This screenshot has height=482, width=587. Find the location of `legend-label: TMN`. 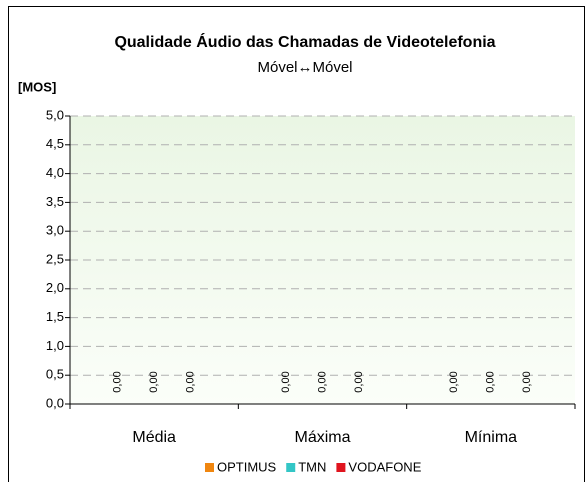

legend-label: TMN is located at coordinates (312, 466).